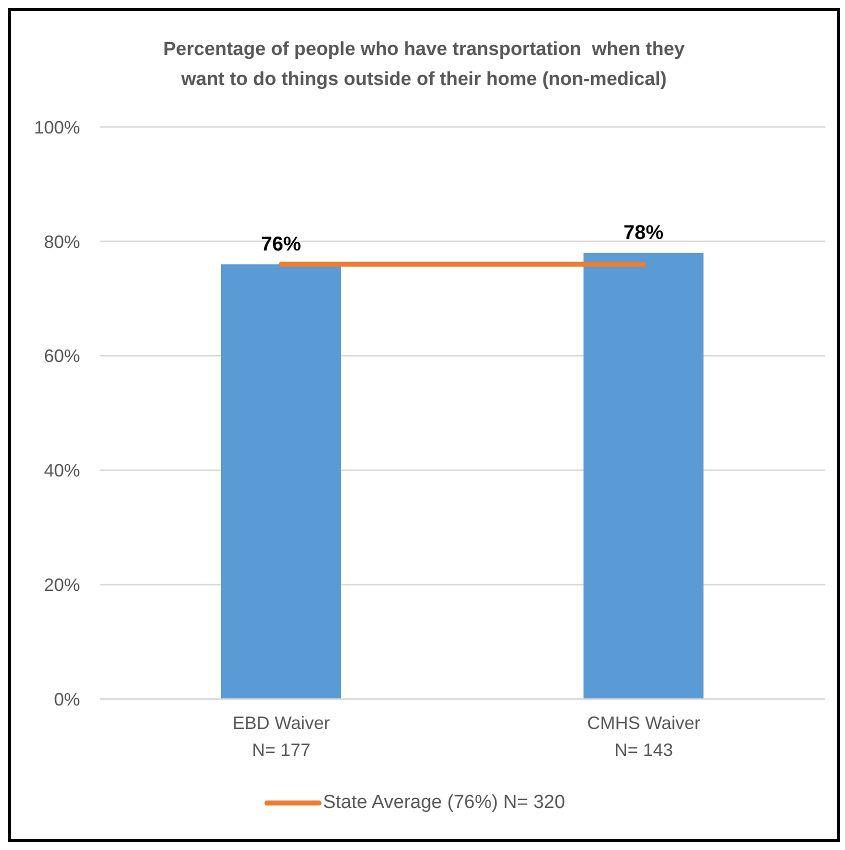 The image size is (845, 850). Describe the element at coordinates (281, 736) in the screenshot. I see `x-tick-label: EBD Waiver N= 177` at that location.